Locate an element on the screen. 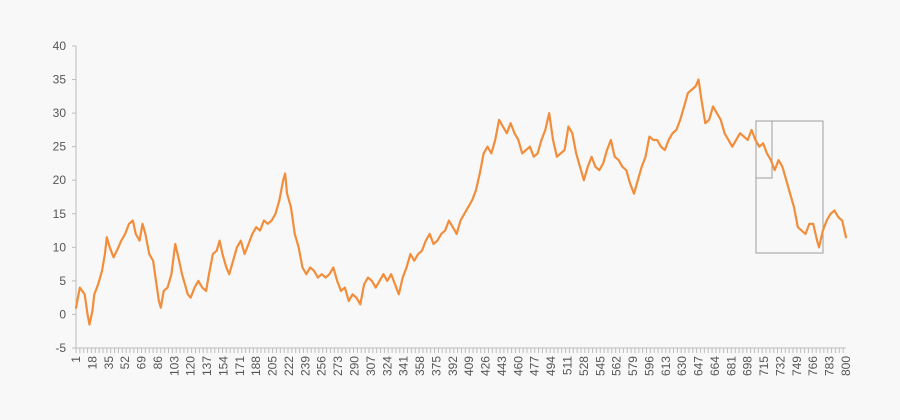 This screenshot has height=420, width=900. x-tick-label: 358 is located at coordinates (420, 366).